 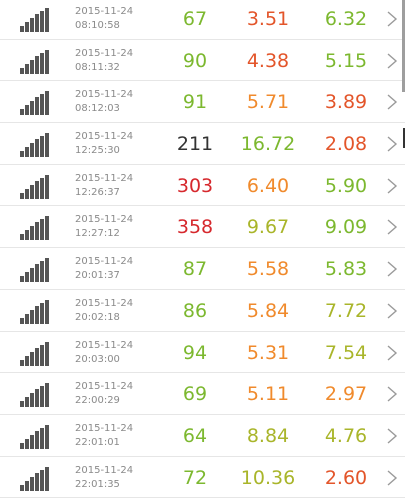 I want to click on value-3: 5.83, so click(x=346, y=269).